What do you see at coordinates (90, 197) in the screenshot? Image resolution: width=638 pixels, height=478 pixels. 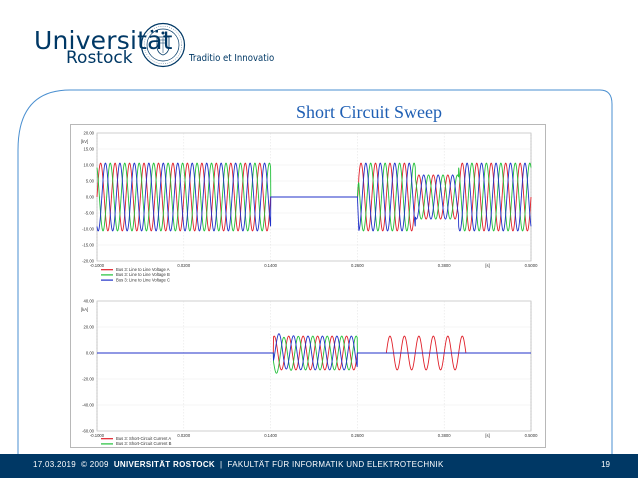 I see `chart-0-ytick-label: 0.00` at bounding box center [90, 197].